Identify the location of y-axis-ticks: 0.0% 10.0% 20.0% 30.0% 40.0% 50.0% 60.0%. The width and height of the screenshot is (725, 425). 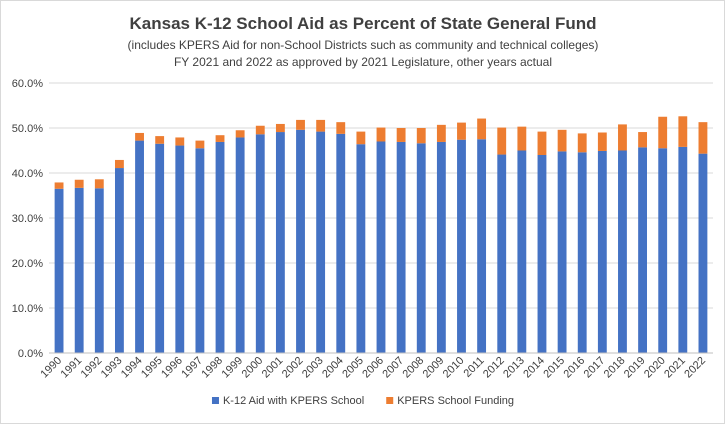
(27, 219).